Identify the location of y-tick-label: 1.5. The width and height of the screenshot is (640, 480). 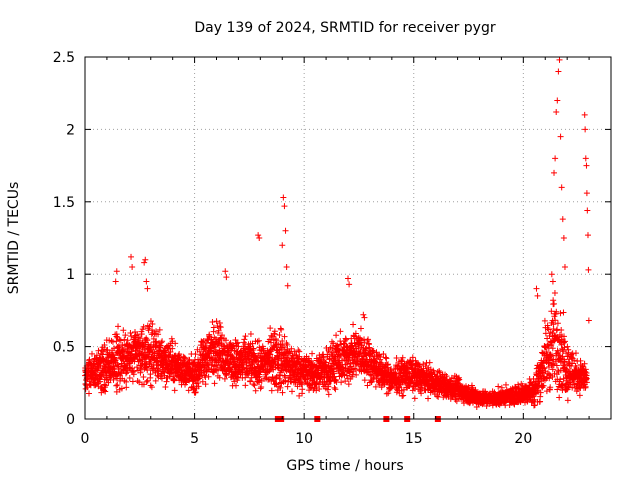
(64, 203).